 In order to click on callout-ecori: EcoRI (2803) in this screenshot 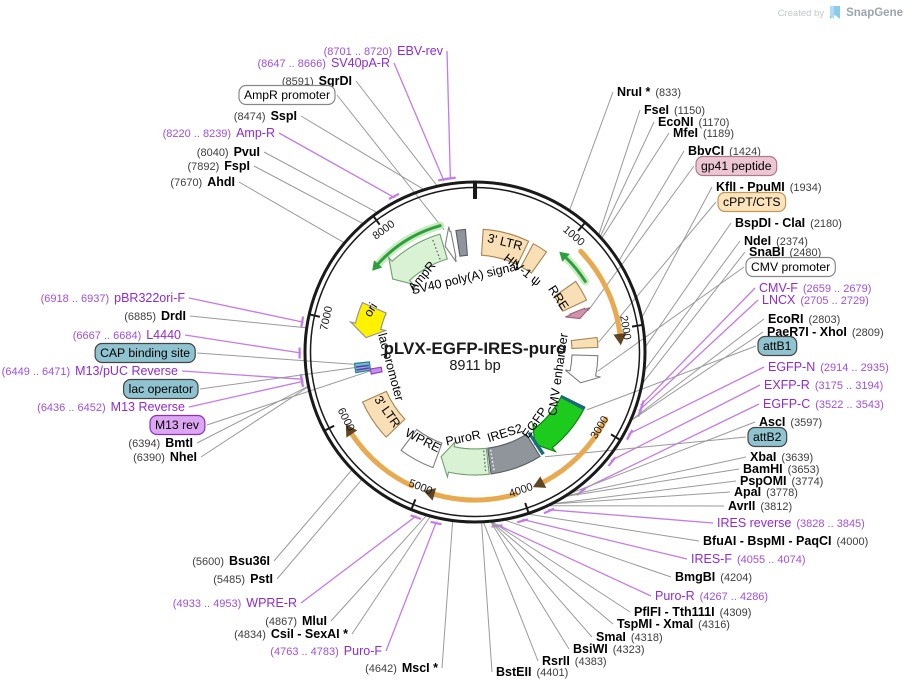, I will do `click(804, 319)`.